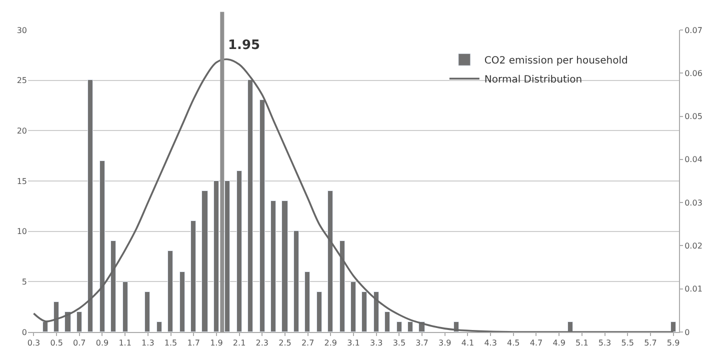 Image resolution: width=719 pixels, height=360 pixels. What do you see at coordinates (693, 73) in the screenshot?
I see `y2-tick-label: 0.06` at bounding box center [693, 73].